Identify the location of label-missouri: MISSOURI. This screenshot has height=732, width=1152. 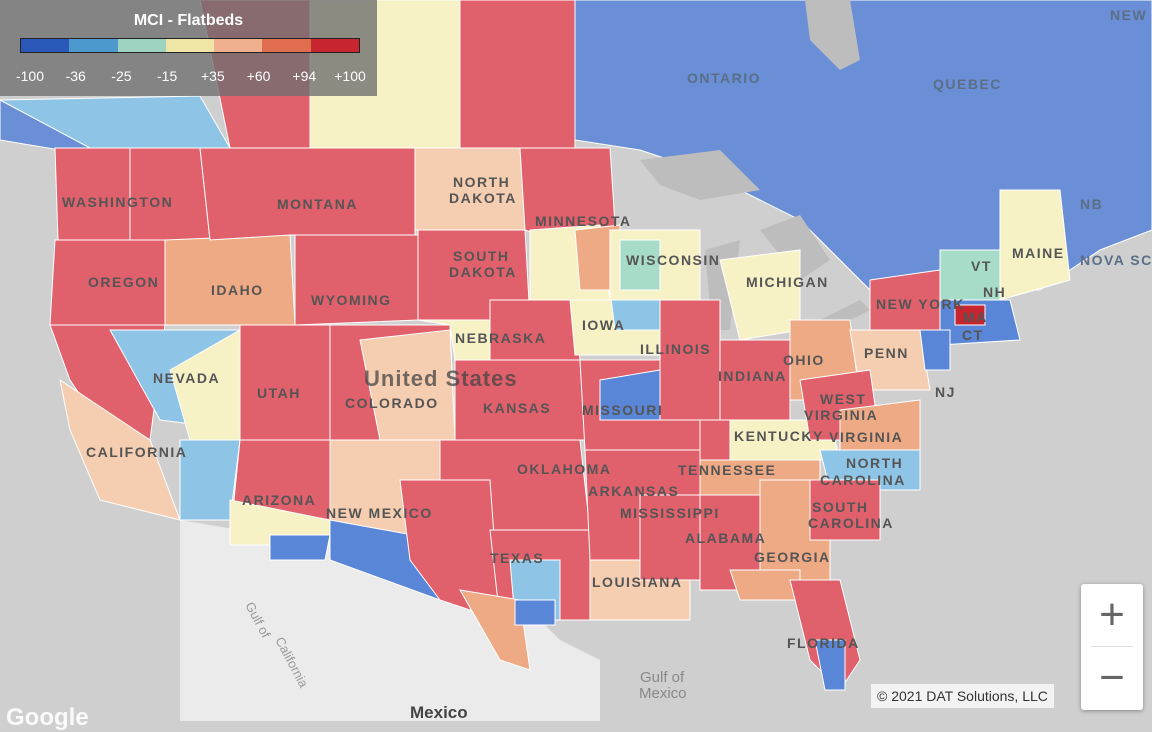
(622, 410).